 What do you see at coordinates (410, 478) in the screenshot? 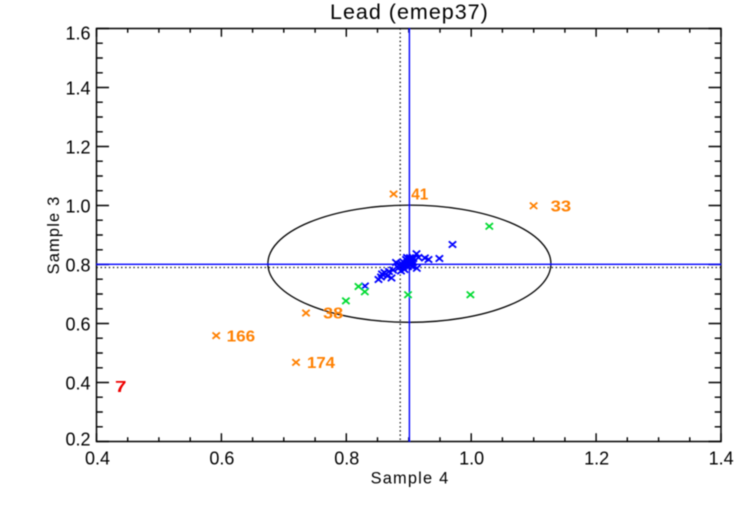
I see `svg-text: Sample 4` at bounding box center [410, 478].